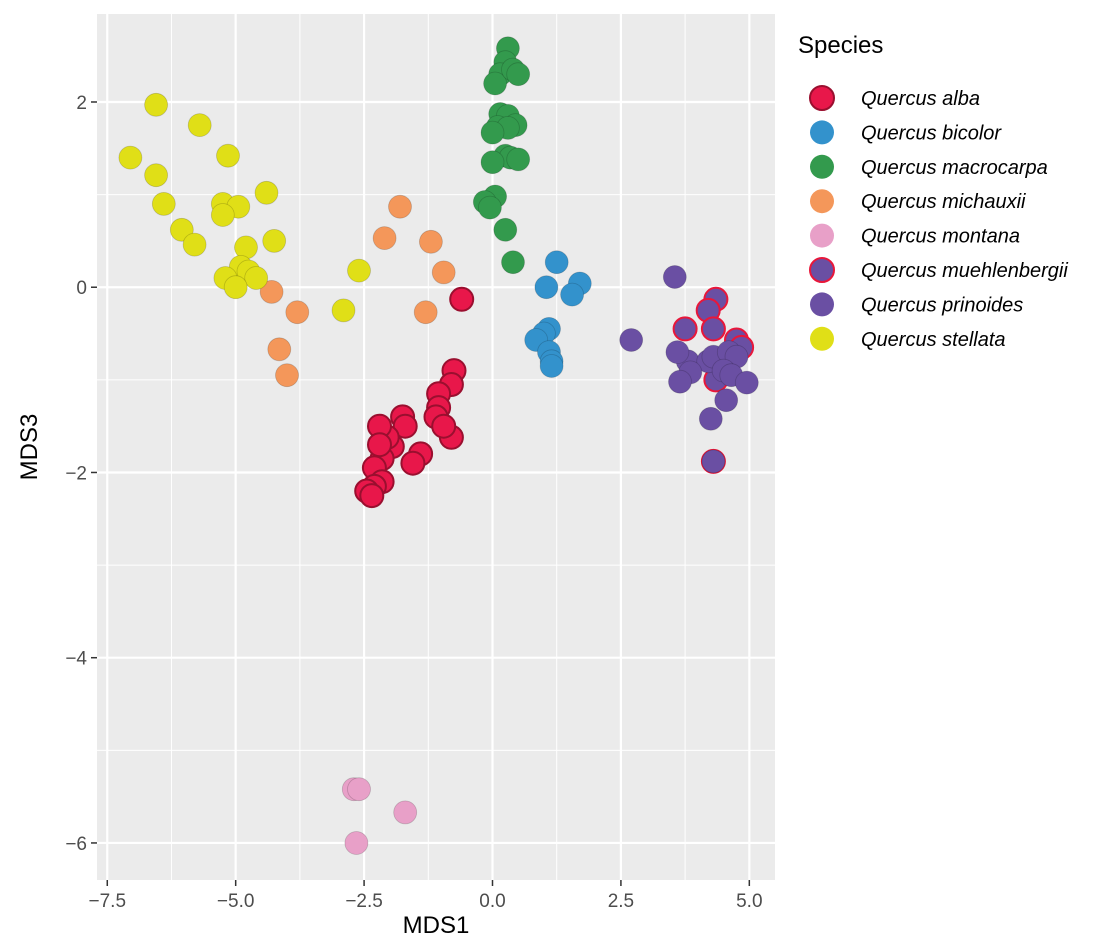 The image size is (1115, 943). What do you see at coordinates (621, 901) in the screenshot?
I see `x-tick-label: 2.5` at bounding box center [621, 901].